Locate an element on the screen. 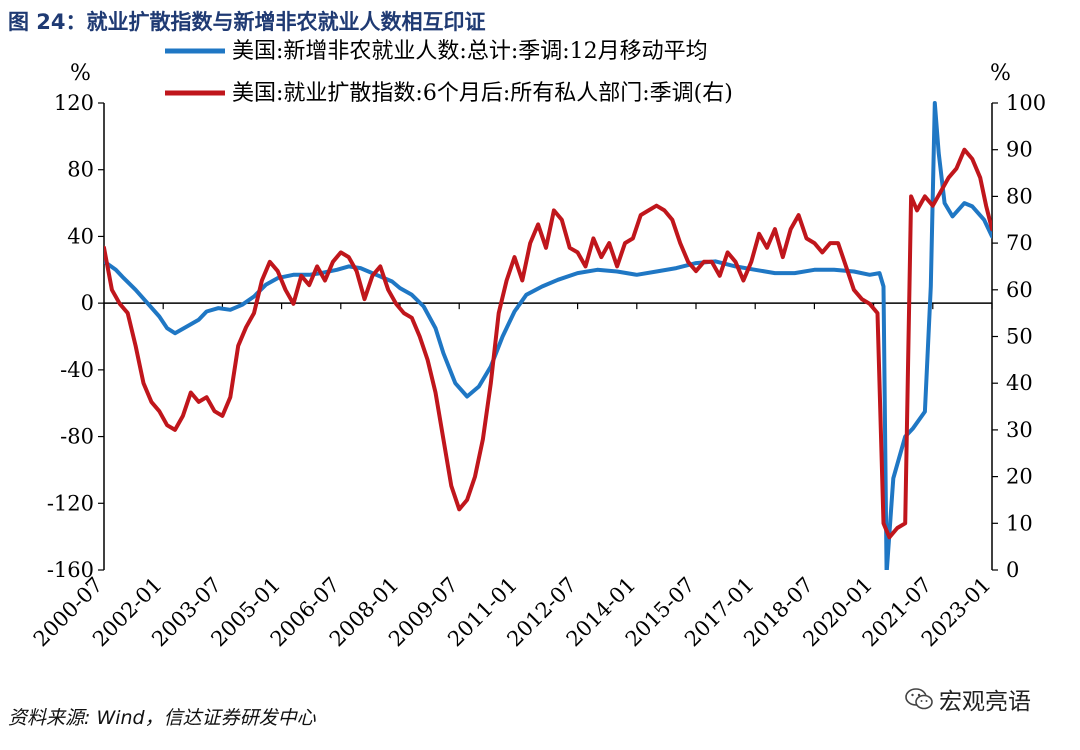  right-tick-label: 30 is located at coordinates (1019, 430).